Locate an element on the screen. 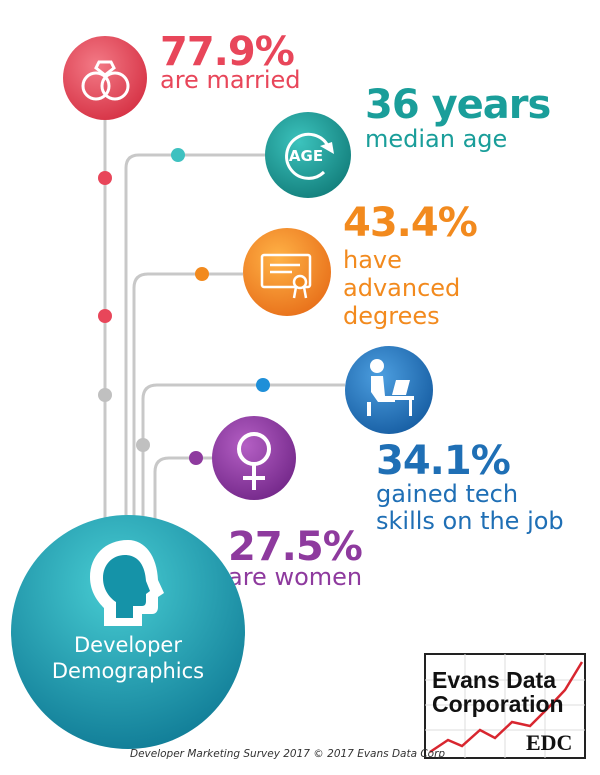  married-value: 77.9% is located at coordinates (227, 52).